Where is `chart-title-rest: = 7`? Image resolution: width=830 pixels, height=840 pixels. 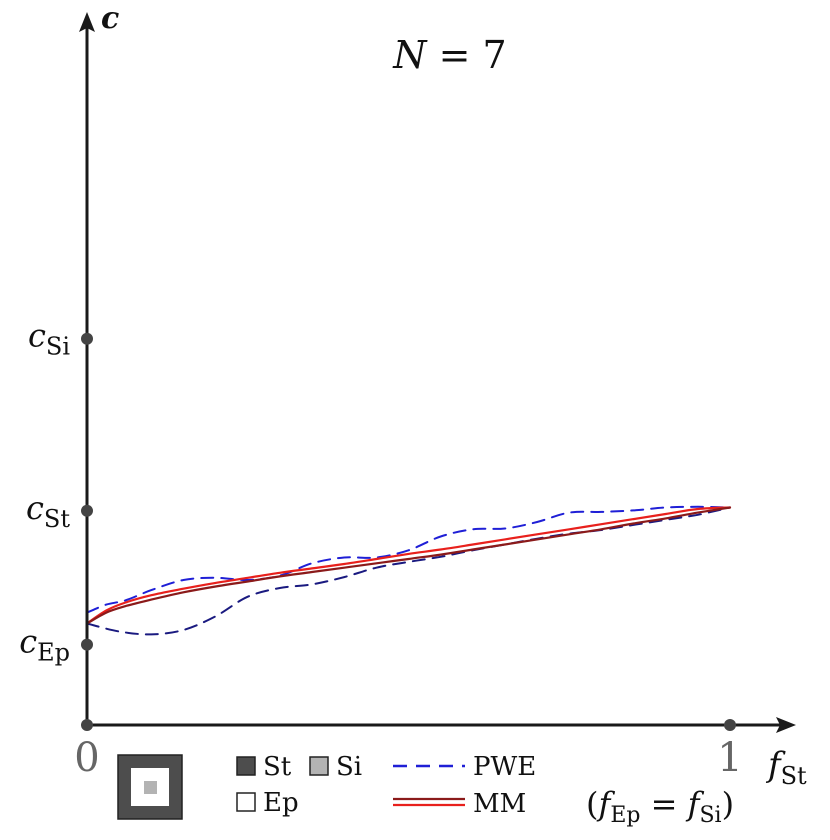
chart-title-rest: = 7 is located at coordinates (467, 55).